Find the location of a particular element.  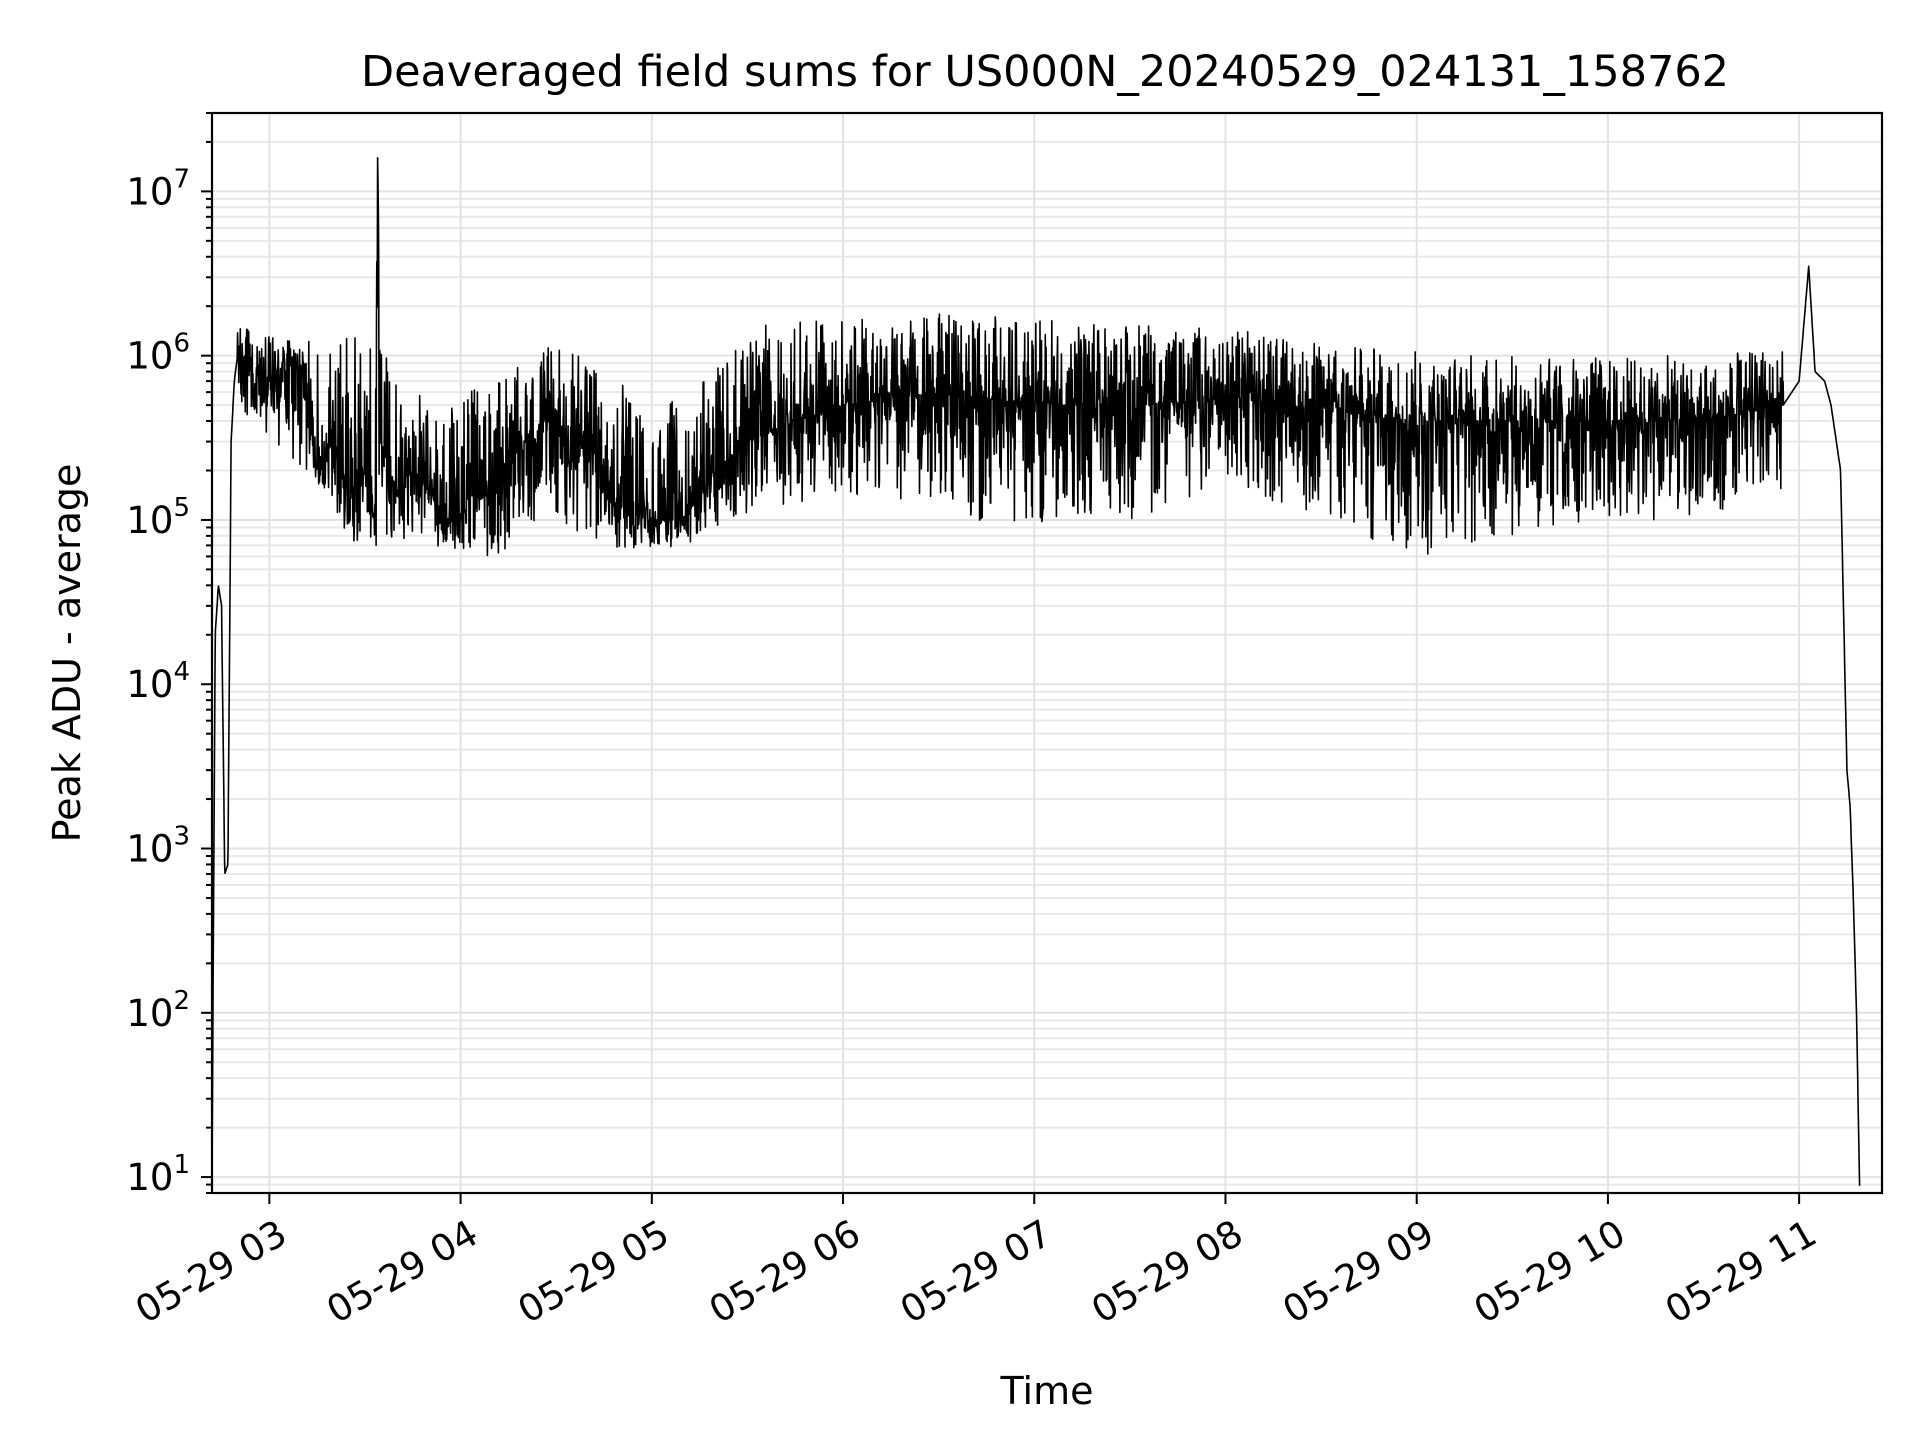

y-axis: 10¹ 10² 10³ 10⁴ 10⁵ 10⁶ 10⁷ is located at coordinates (169, 655).